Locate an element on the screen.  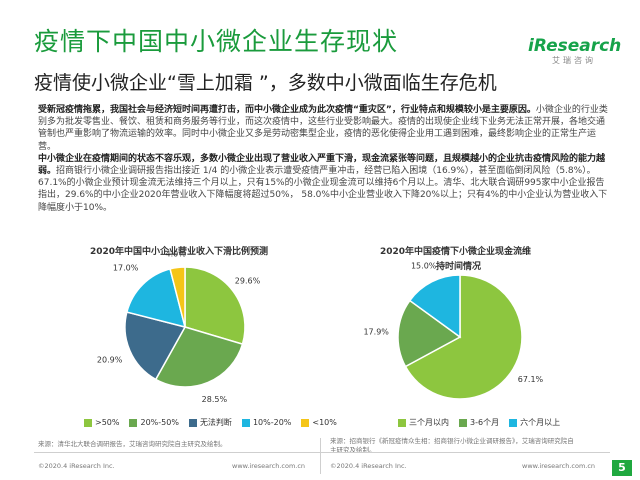
chart1-legend-item-3: 10%-20% is located at coordinates (266, 422).